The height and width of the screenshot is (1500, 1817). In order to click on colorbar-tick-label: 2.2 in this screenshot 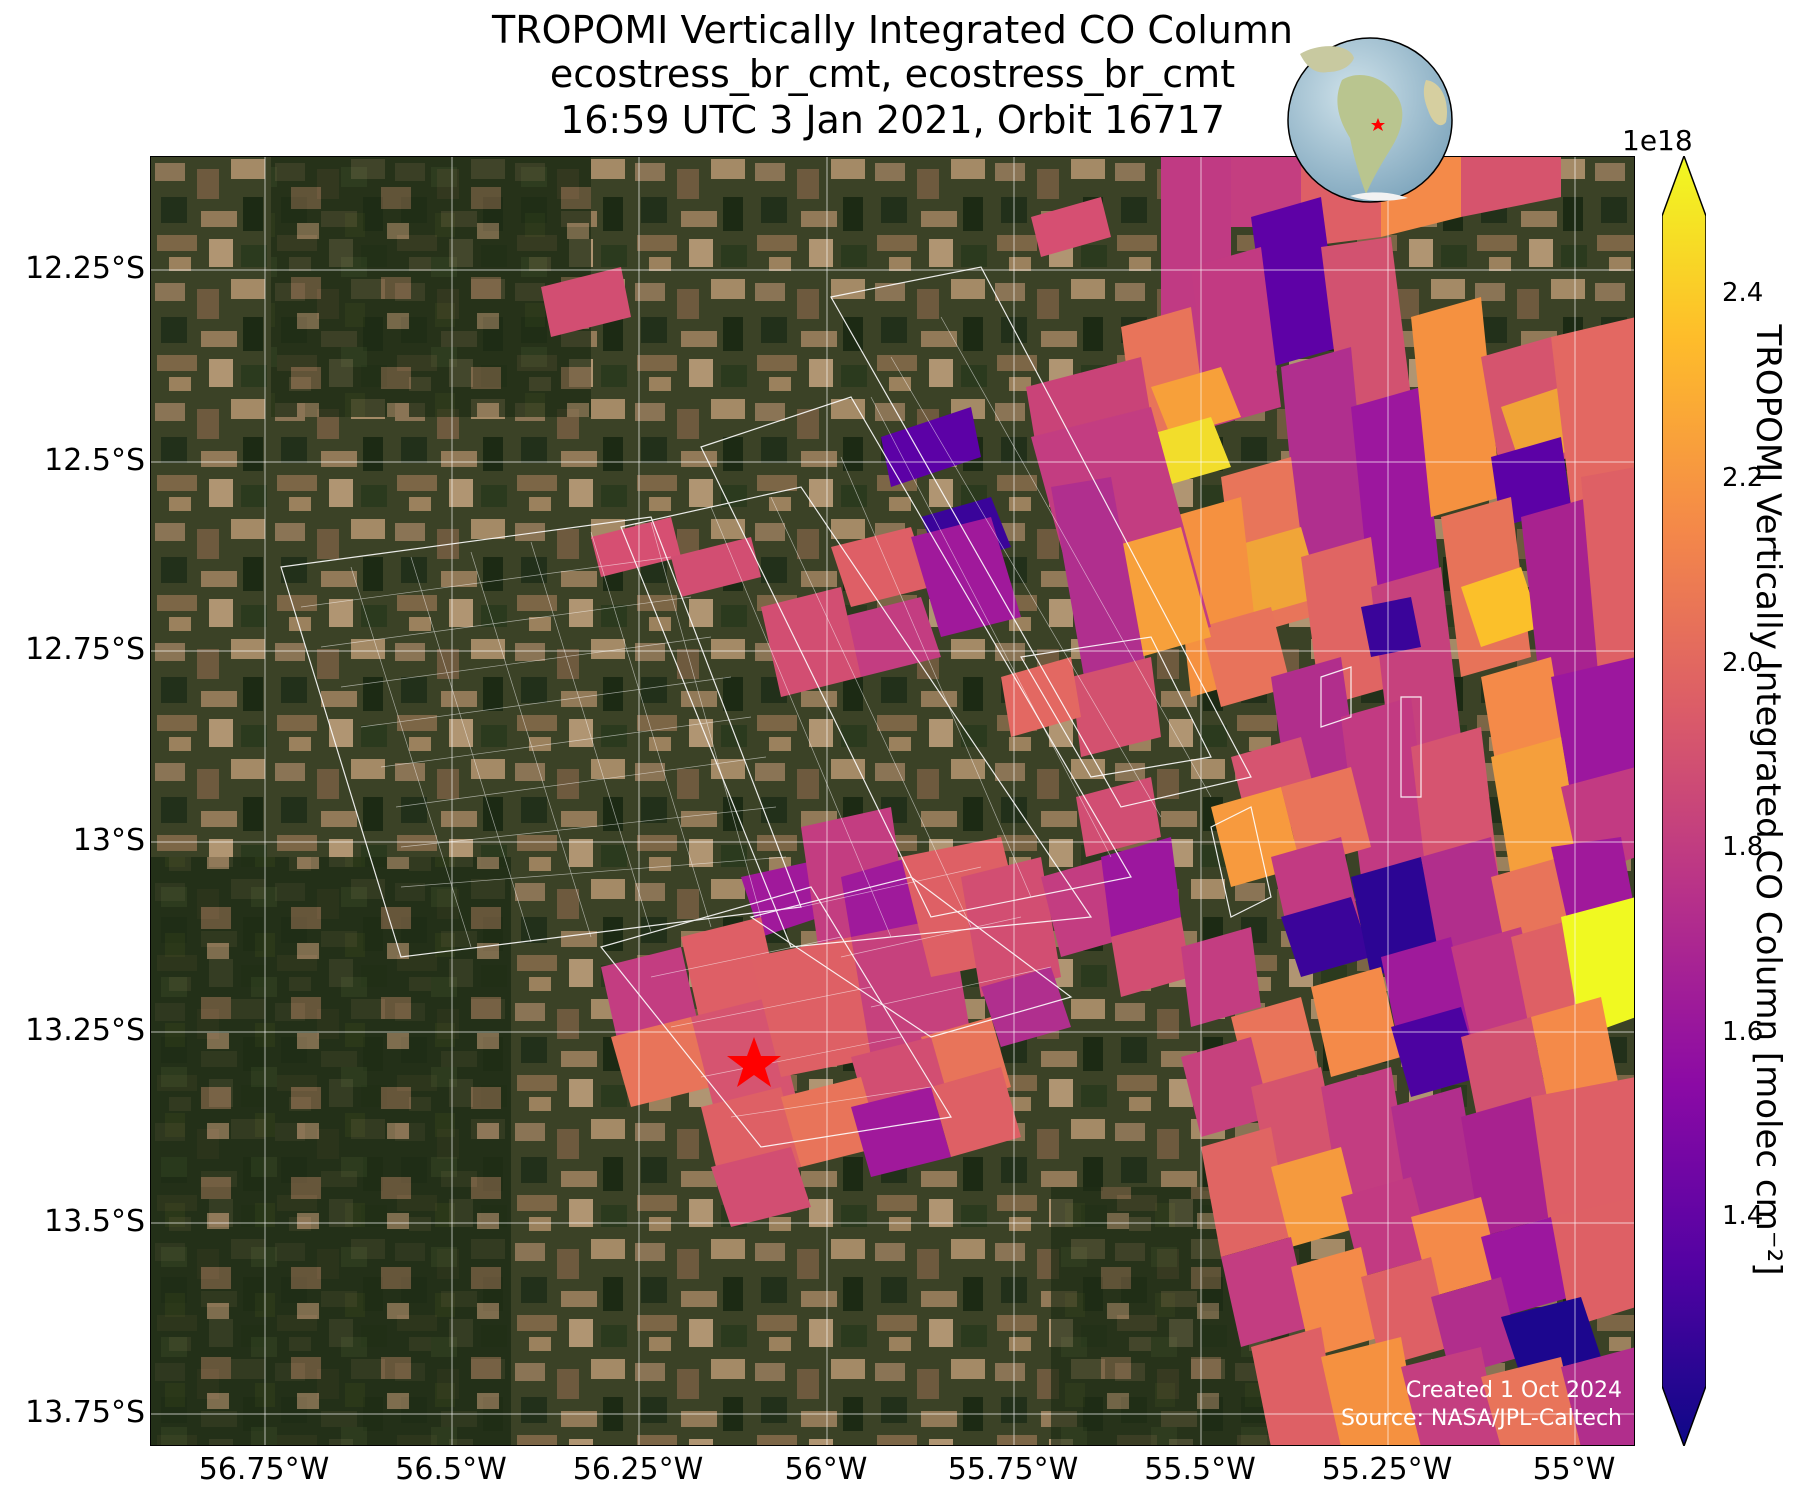, I will do `click(1743, 478)`.